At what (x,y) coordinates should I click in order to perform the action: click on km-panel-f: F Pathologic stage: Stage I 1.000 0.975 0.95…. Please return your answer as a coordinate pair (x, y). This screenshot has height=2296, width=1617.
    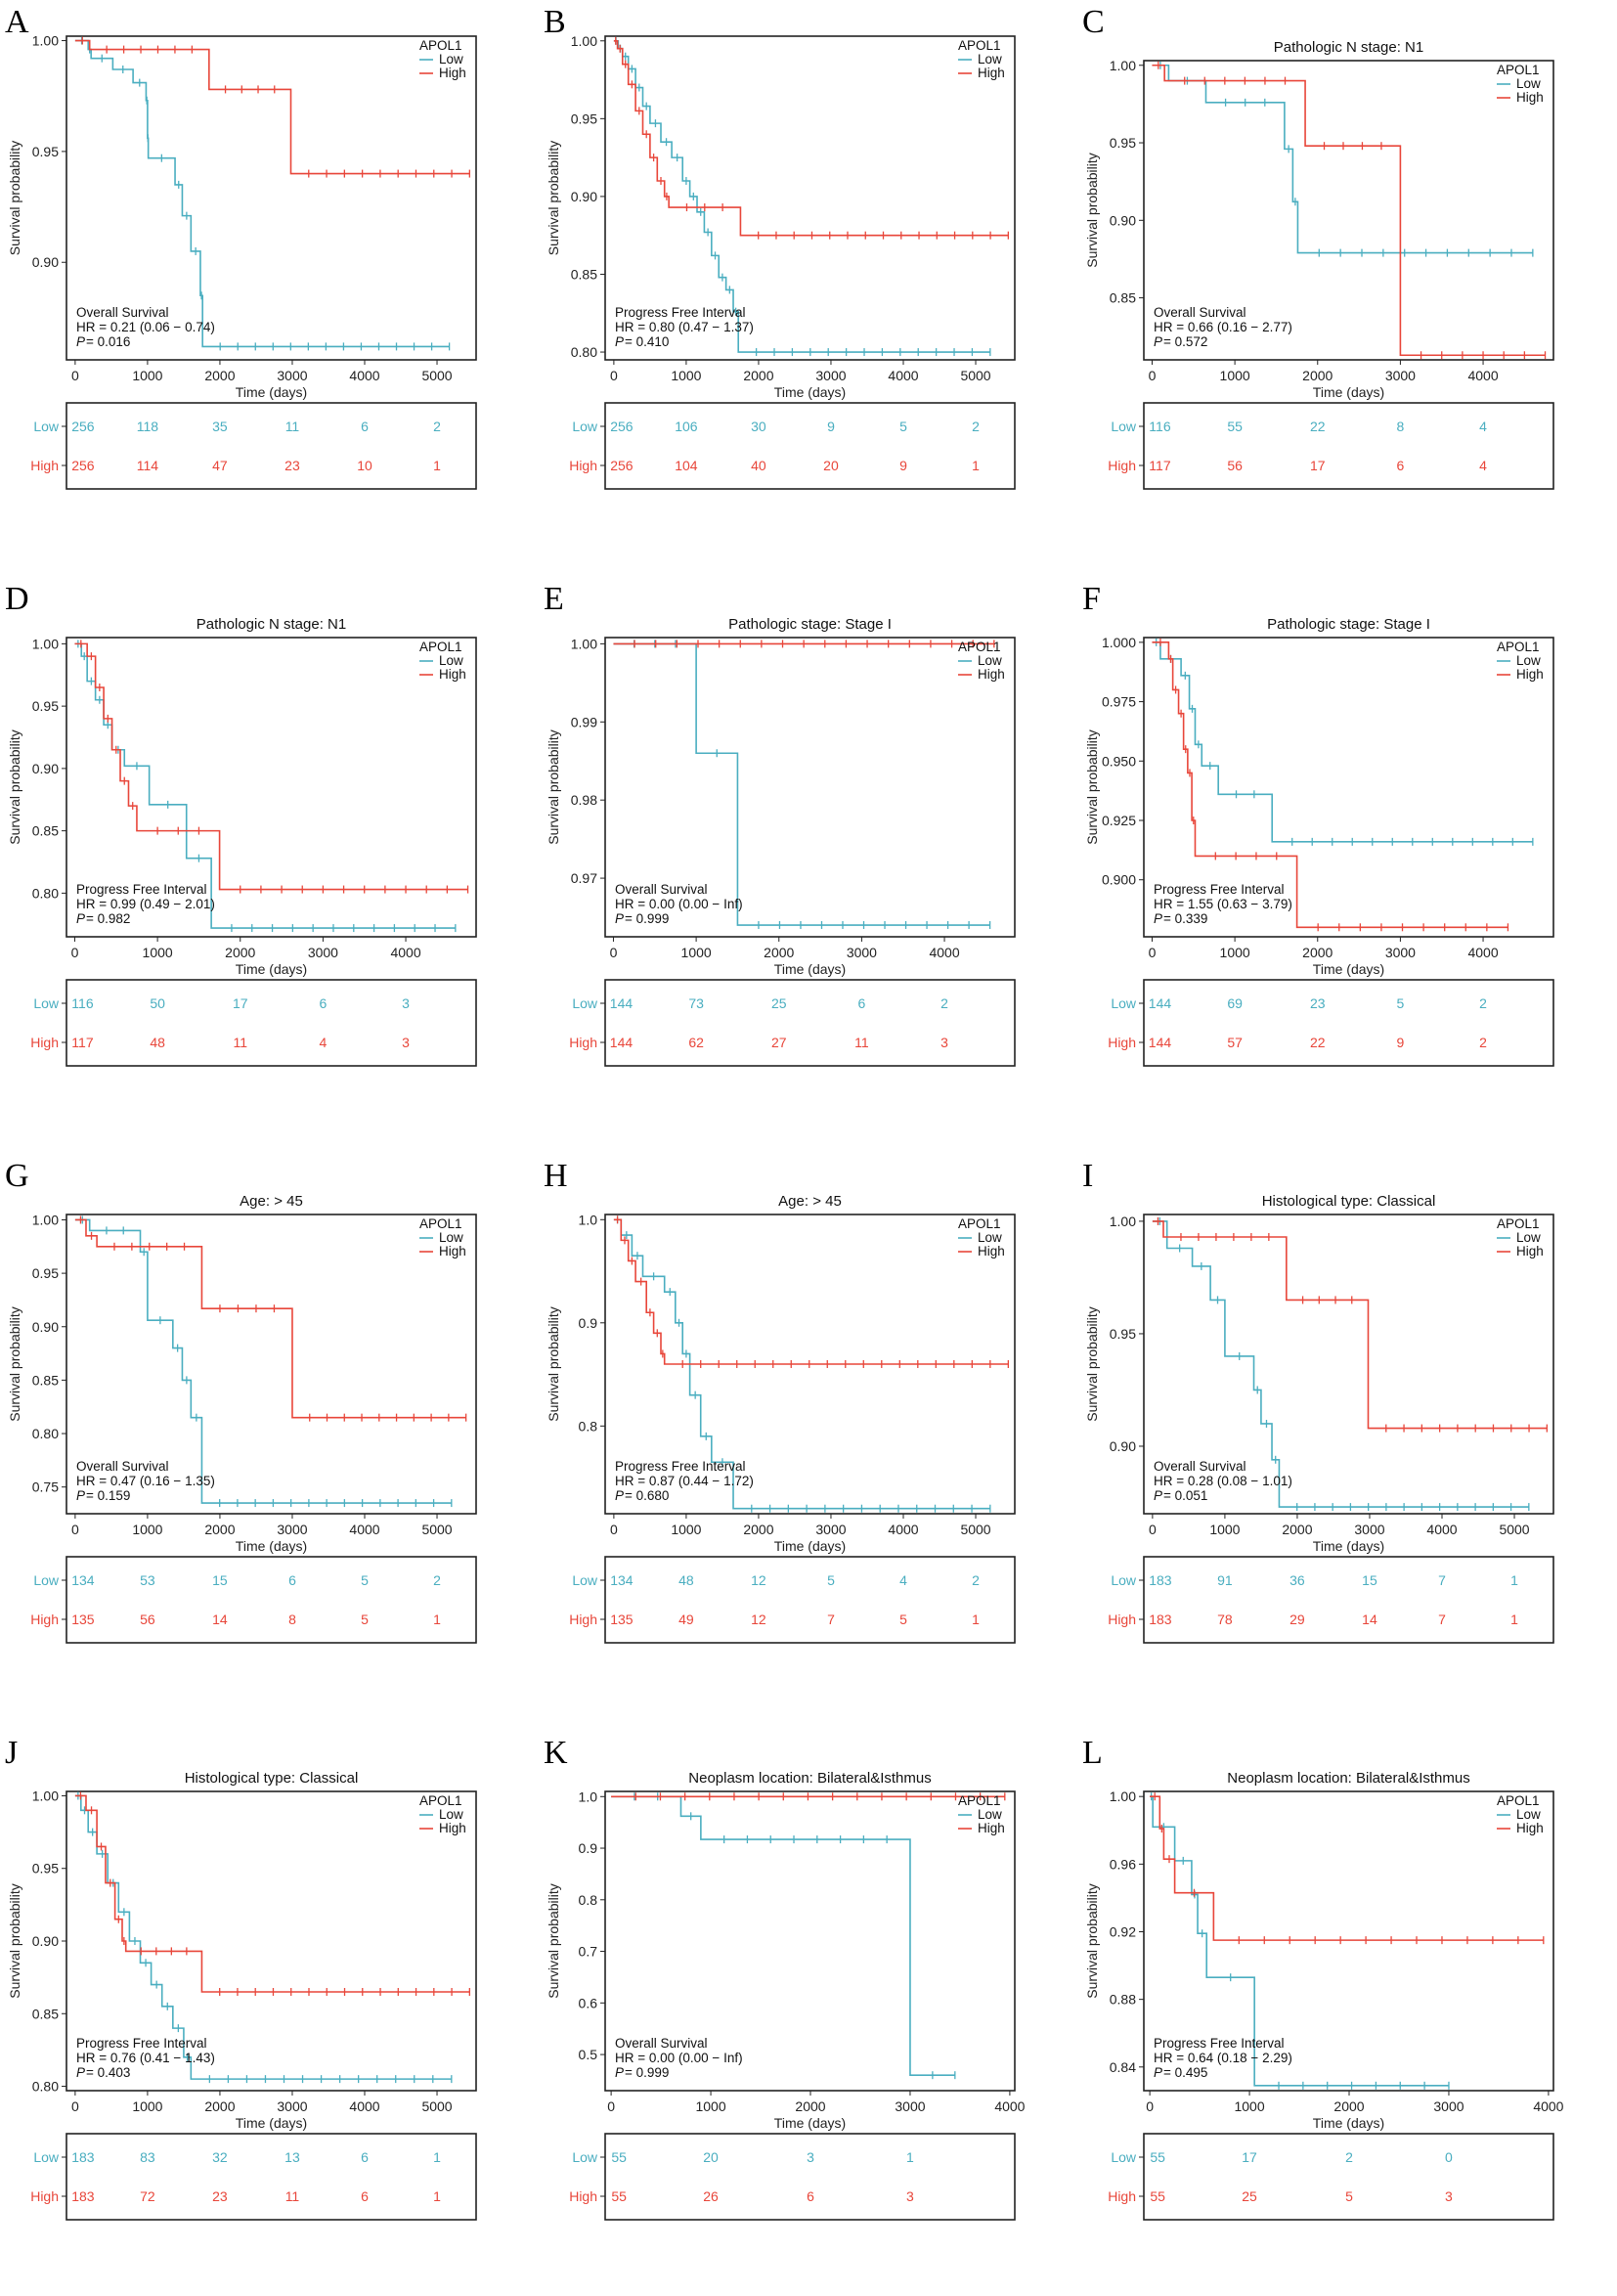
    Looking at the image, I should click on (1346, 859).